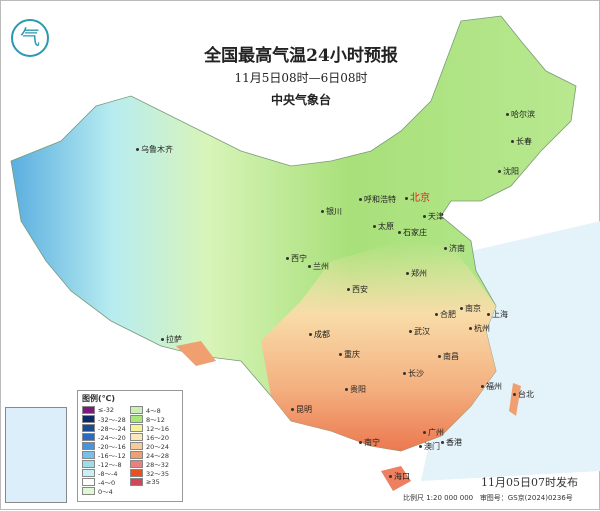  I want to click on issuer: 中央气象台, so click(300, 100).